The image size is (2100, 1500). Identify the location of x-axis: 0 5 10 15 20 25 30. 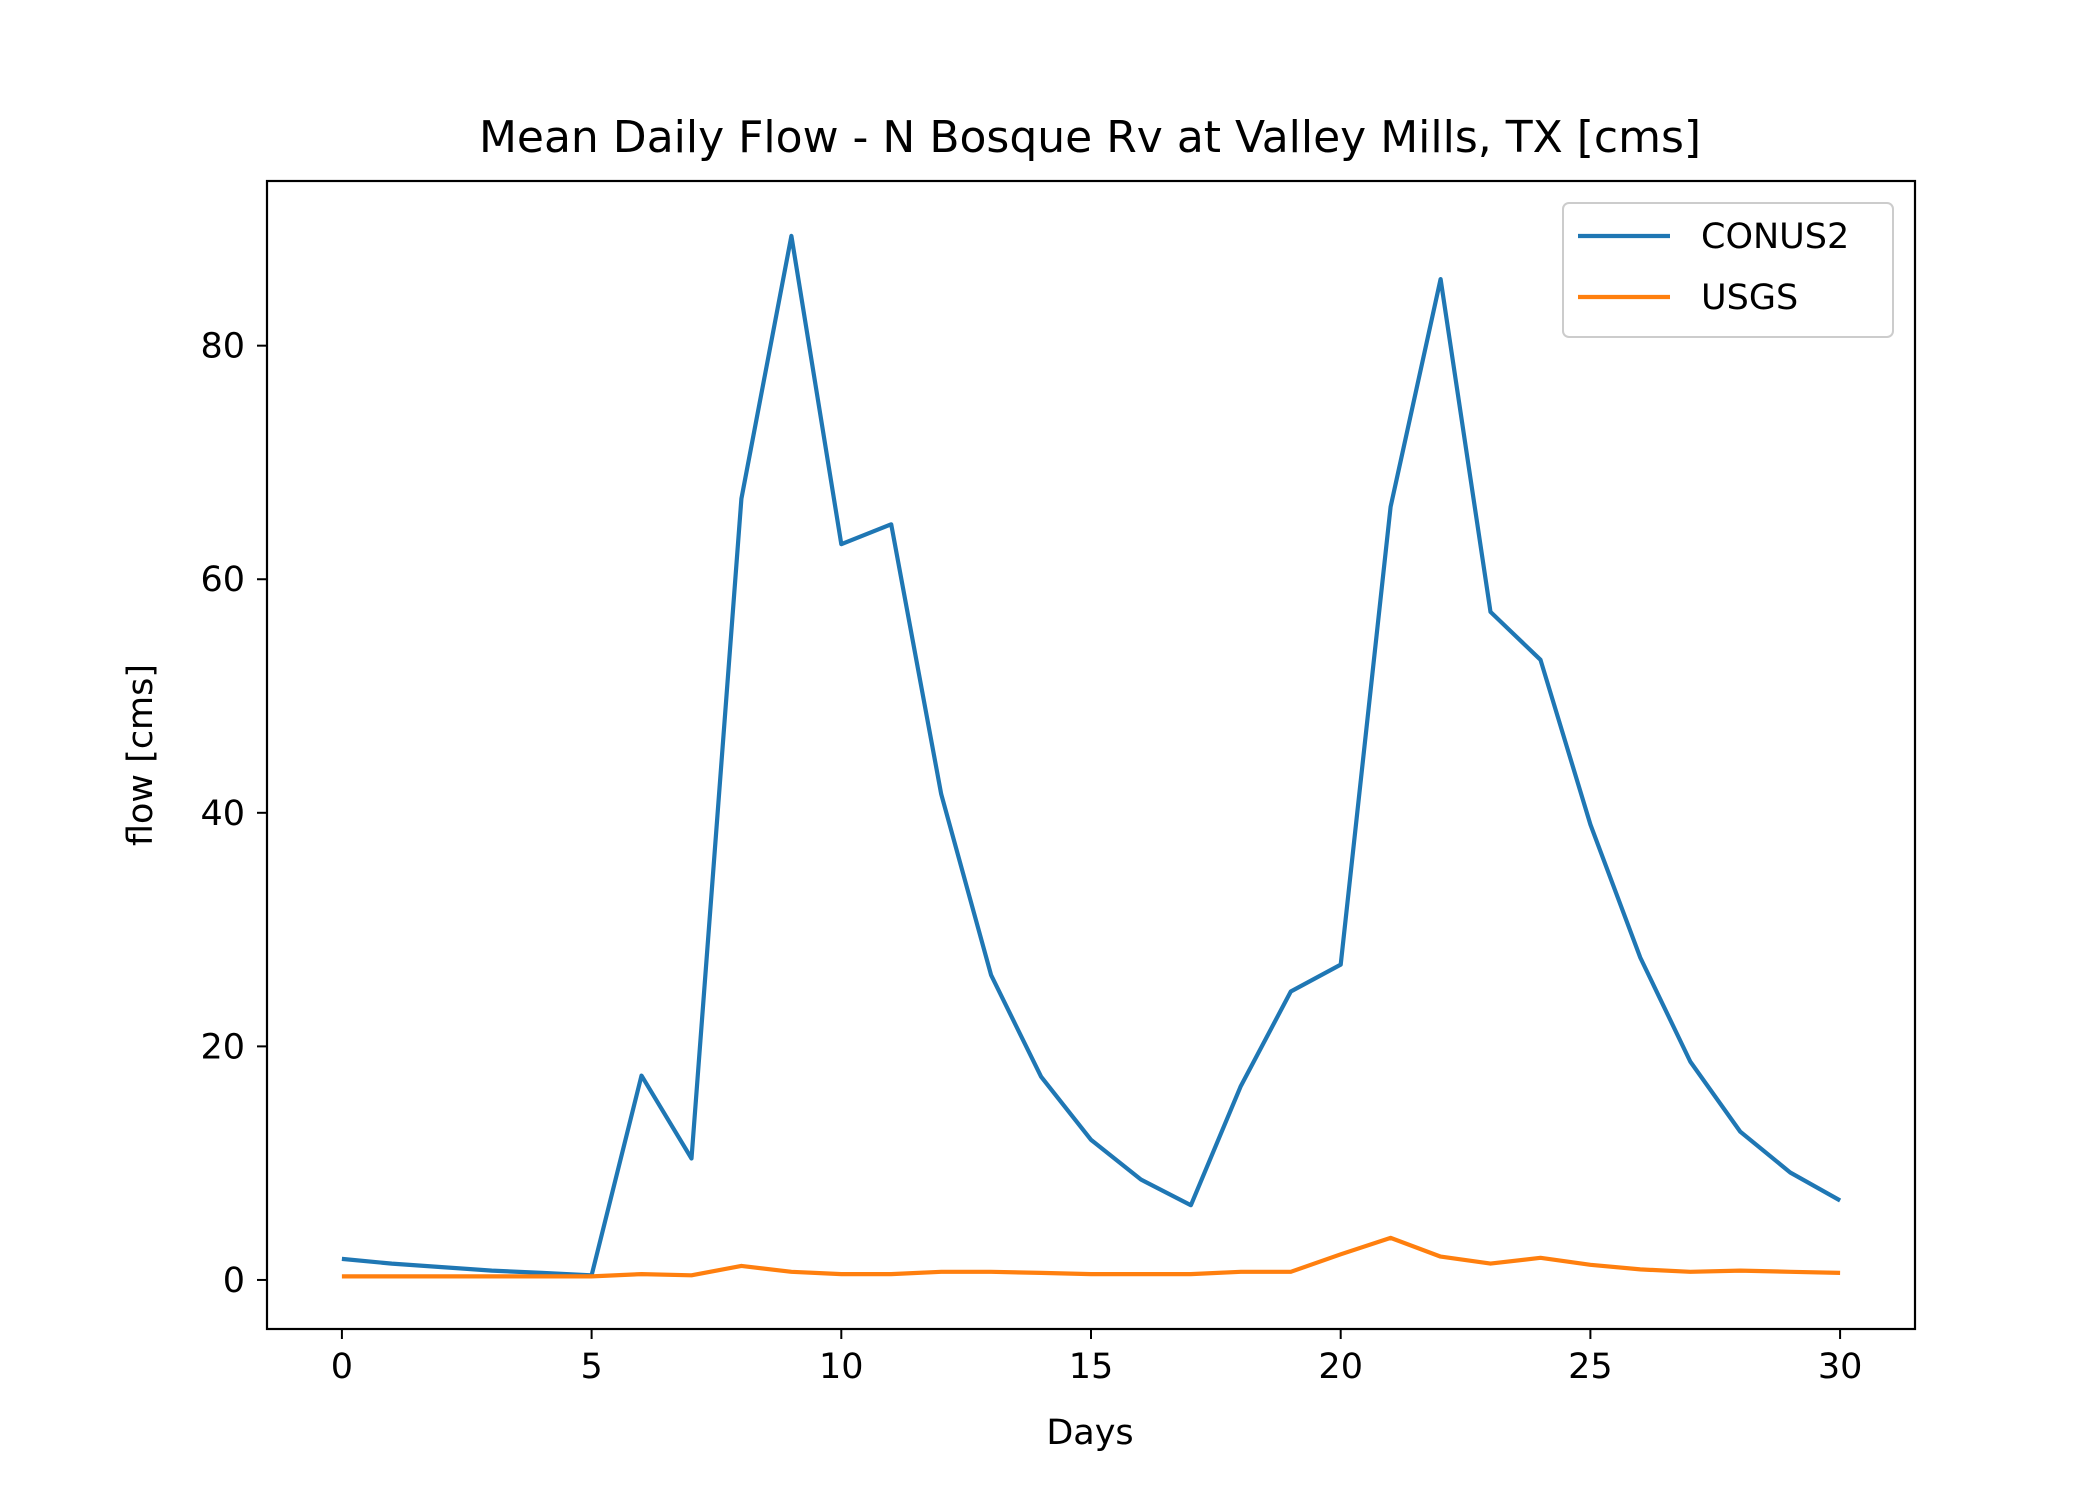
(1097, 1358).